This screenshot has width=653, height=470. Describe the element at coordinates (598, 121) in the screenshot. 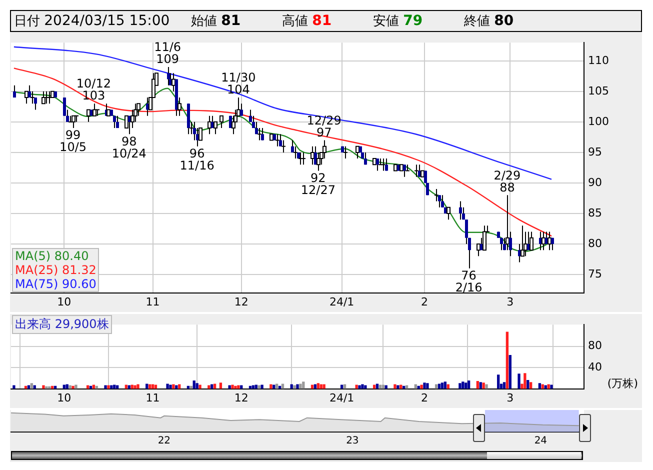

I see `y-tick-label: 100` at that location.